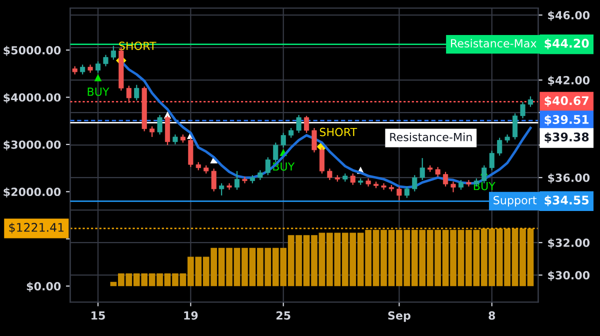 Image resolution: width=600 pixels, height=336 pixels. Describe the element at coordinates (339, 132) in the screenshot. I see `data-label: SHORT` at that location.